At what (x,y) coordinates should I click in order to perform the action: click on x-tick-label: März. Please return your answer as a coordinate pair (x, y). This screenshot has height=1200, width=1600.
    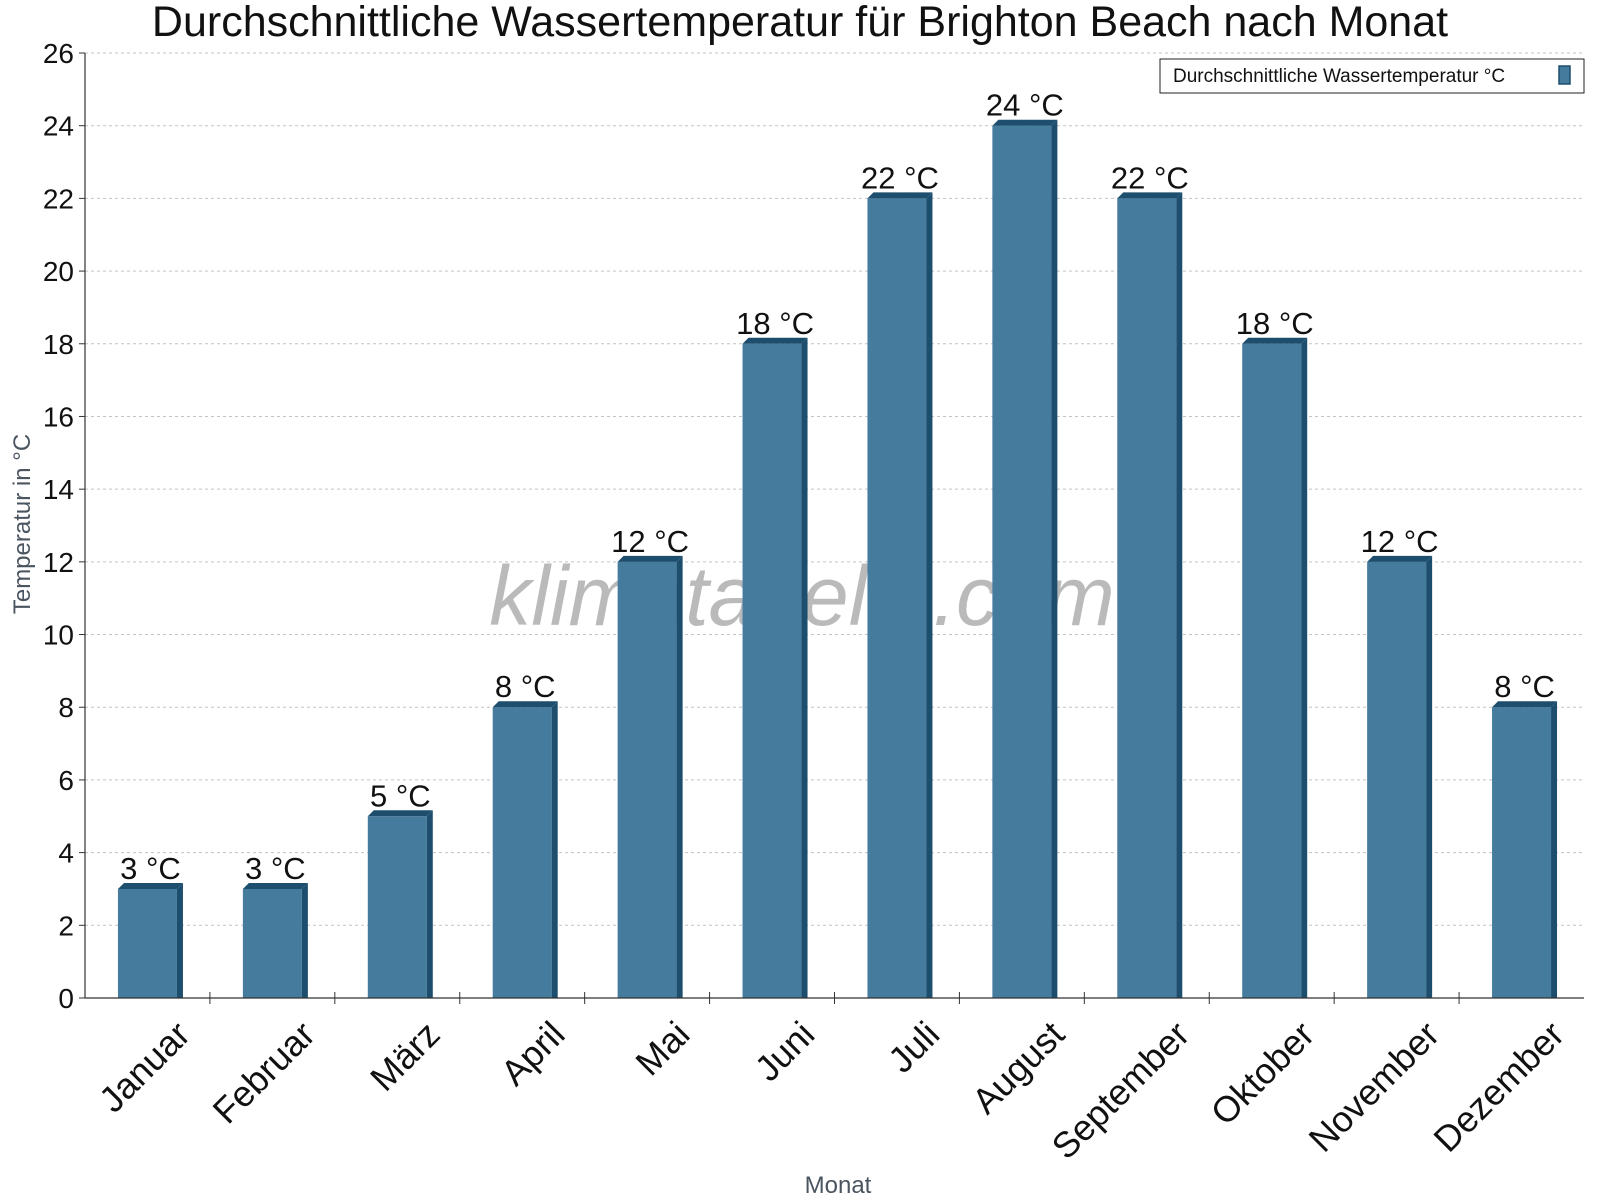
    Looking at the image, I should click on (405, 1056).